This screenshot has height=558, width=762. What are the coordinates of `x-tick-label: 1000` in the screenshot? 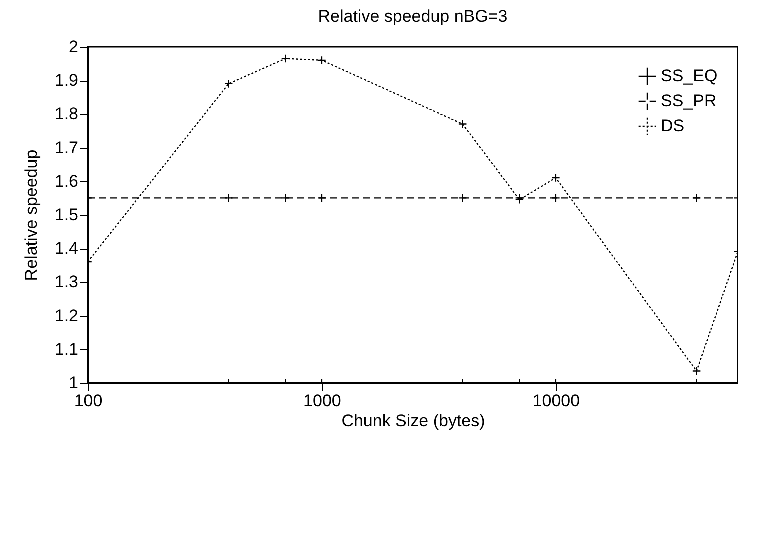 It's located at (323, 401).